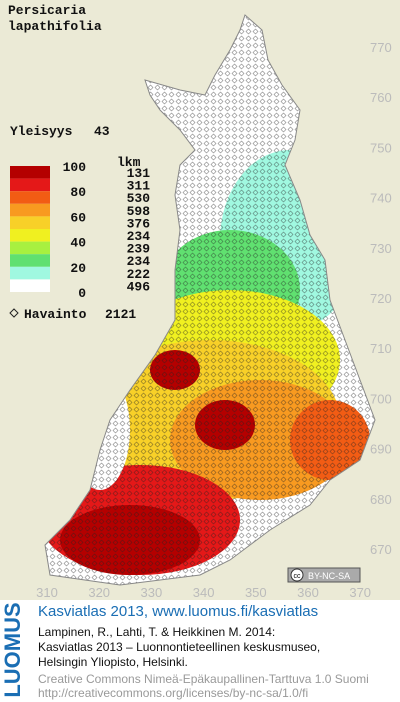 The height and width of the screenshot is (702, 400). What do you see at coordinates (139, 186) in the screenshot?
I see `legend-count: 311` at bounding box center [139, 186].